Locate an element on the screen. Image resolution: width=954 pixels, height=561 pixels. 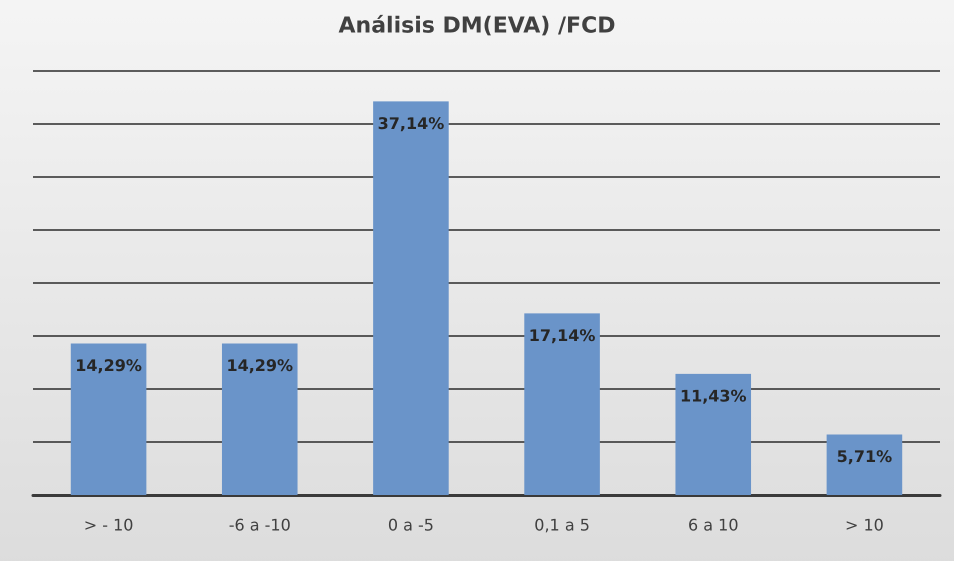
x-tick-label: 0 a -5 is located at coordinates (411, 525).